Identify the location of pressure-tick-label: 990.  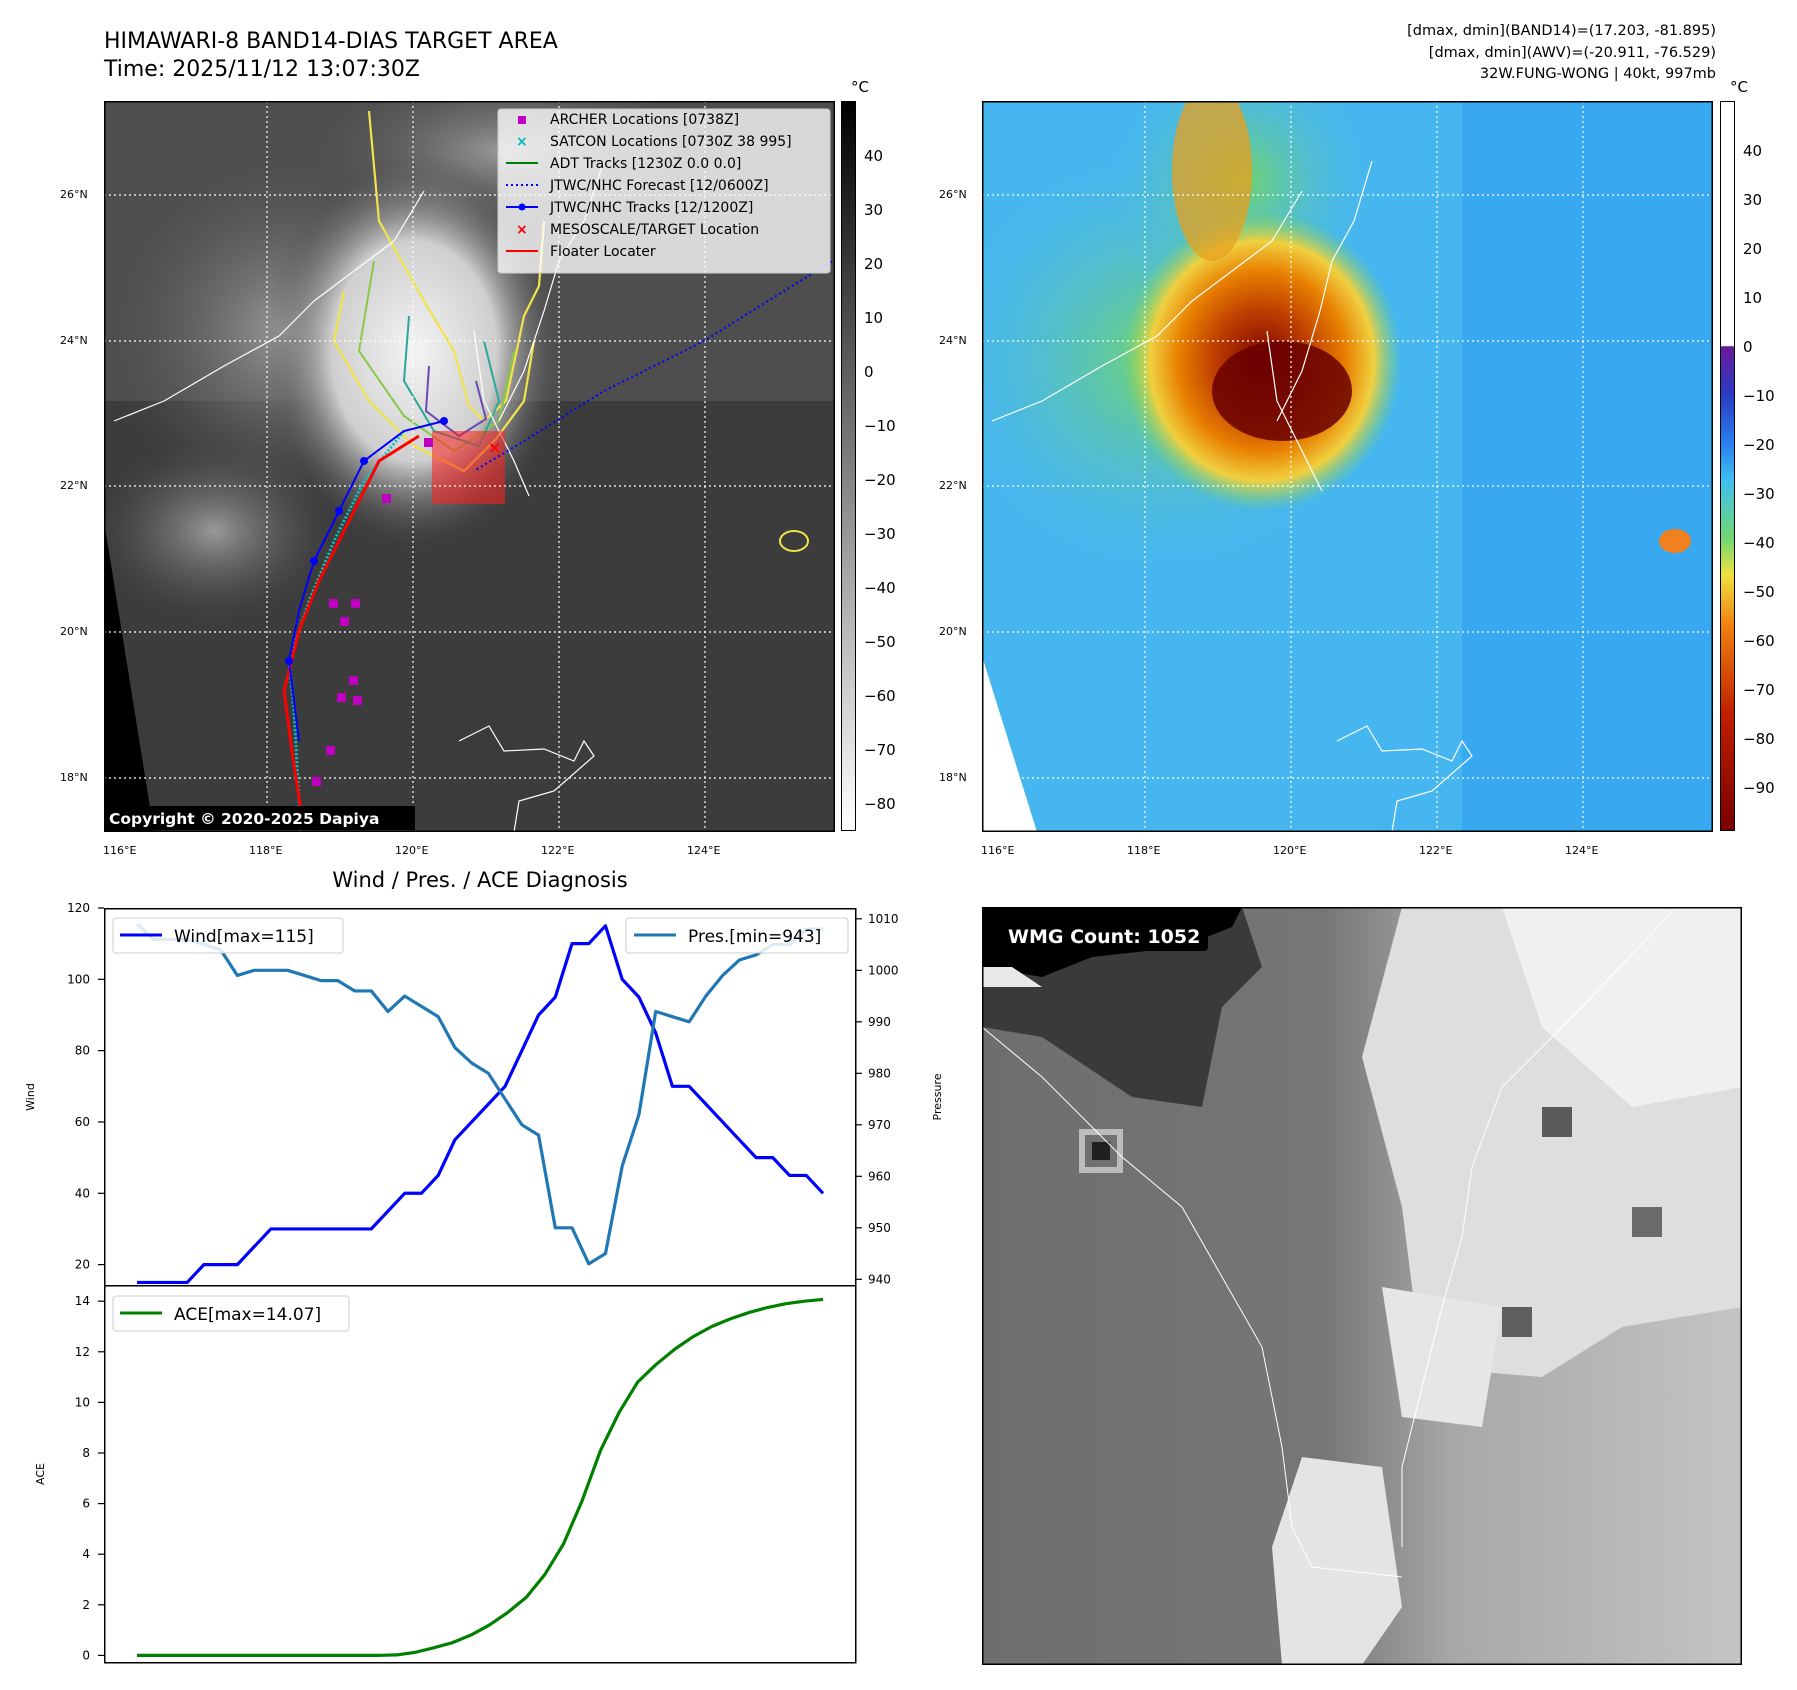
(879, 1022).